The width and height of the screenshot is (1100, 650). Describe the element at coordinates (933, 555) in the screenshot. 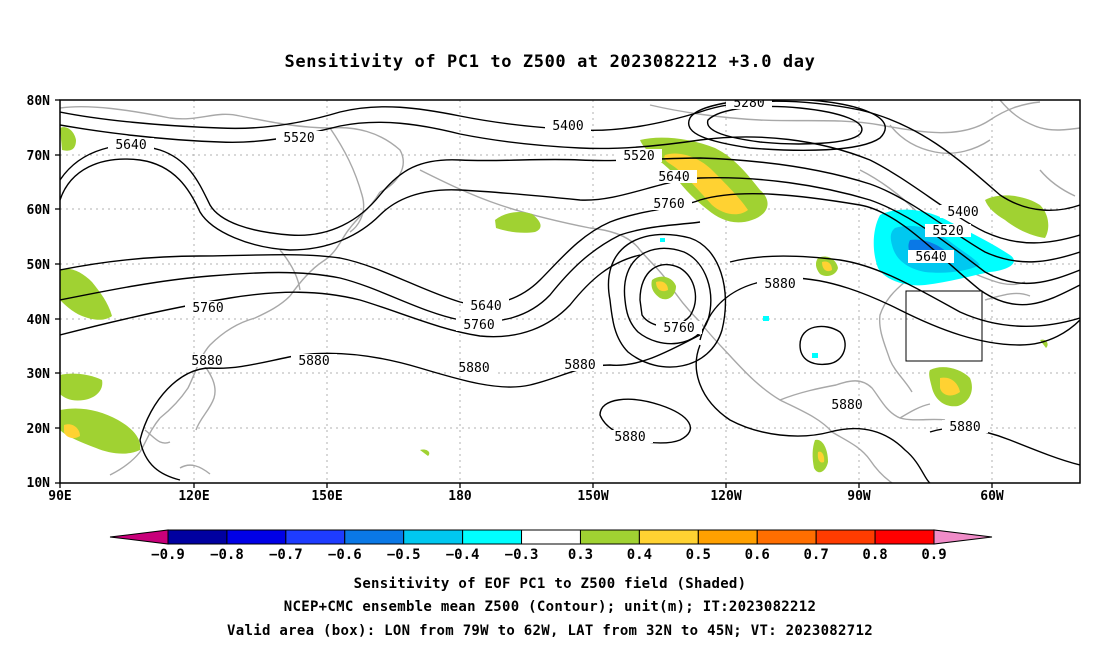

I see `colorbar-label: 0.9` at that location.